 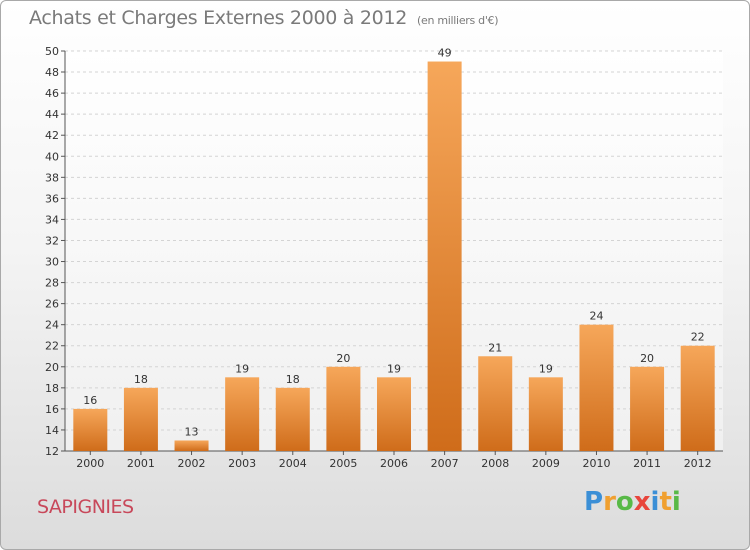 What do you see at coordinates (394, 463) in the screenshot?
I see `x-tick-label: 2006` at bounding box center [394, 463].